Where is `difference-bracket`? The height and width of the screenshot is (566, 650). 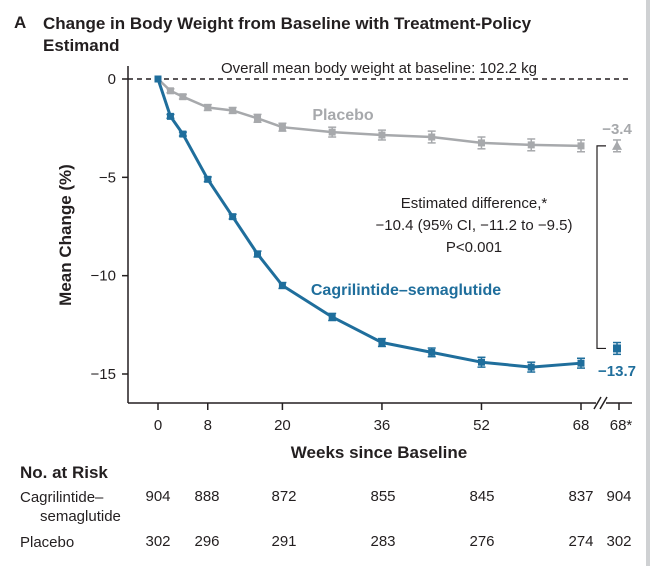
difference-bracket is located at coordinates (601, 247).